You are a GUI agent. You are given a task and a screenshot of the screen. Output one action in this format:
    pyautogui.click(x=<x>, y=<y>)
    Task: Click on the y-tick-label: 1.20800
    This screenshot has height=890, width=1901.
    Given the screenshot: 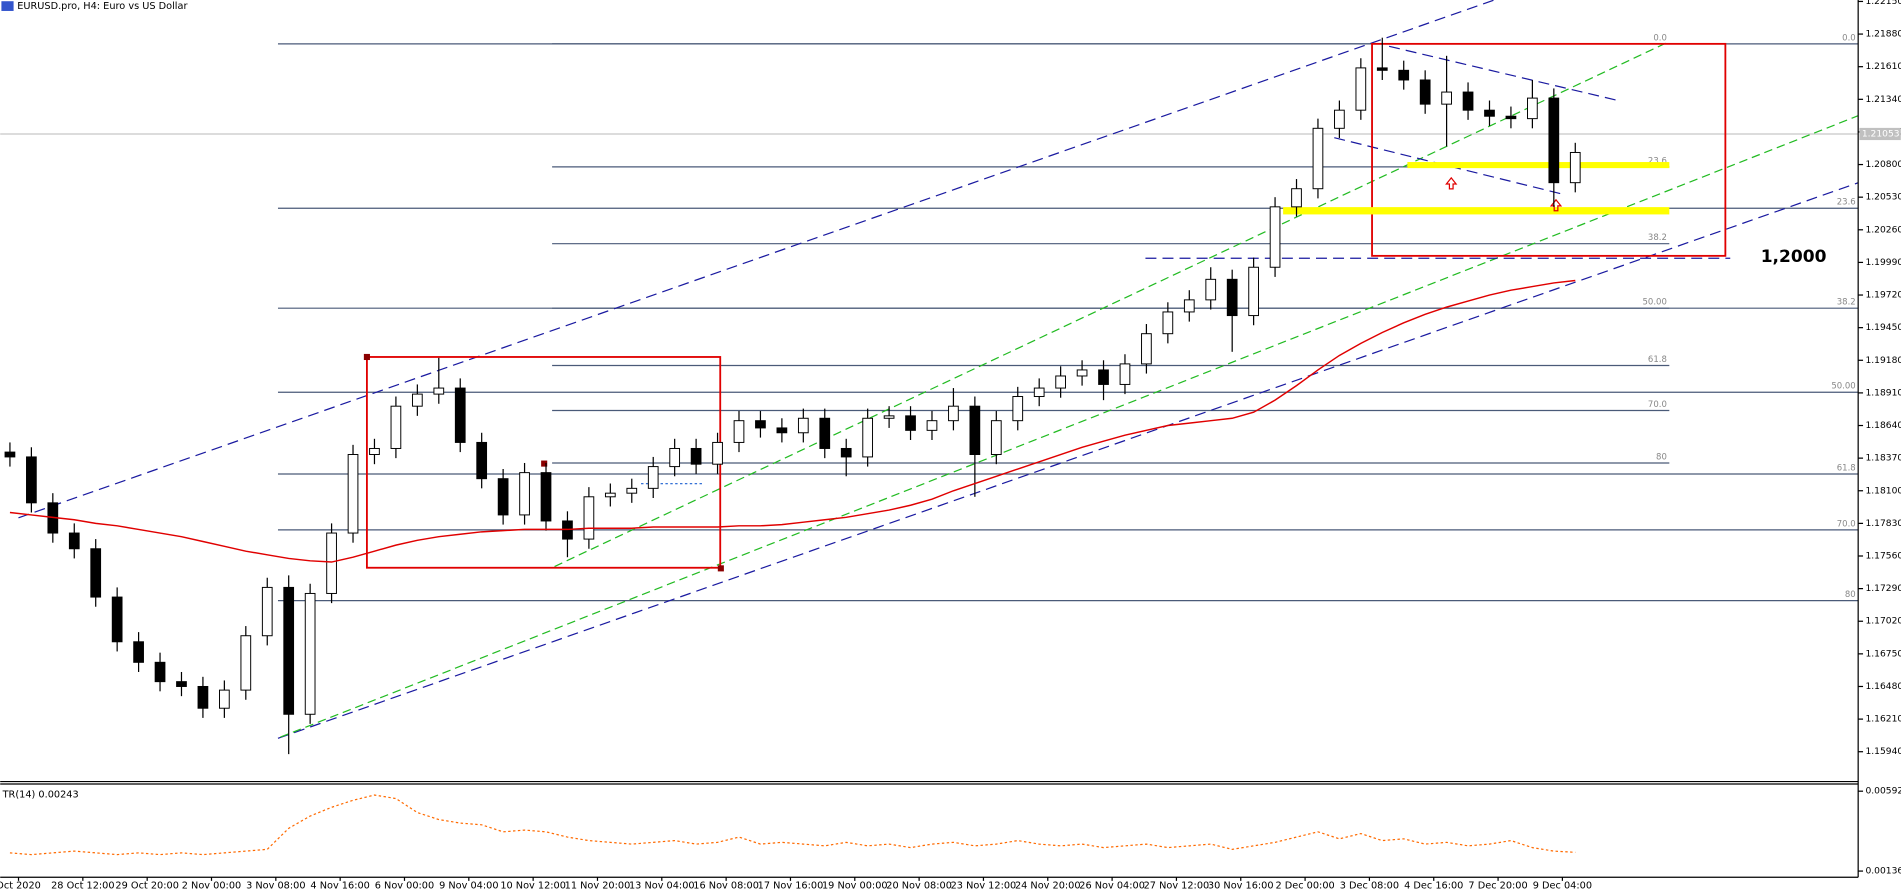 What is the action you would take?
    pyautogui.click(x=1883, y=165)
    